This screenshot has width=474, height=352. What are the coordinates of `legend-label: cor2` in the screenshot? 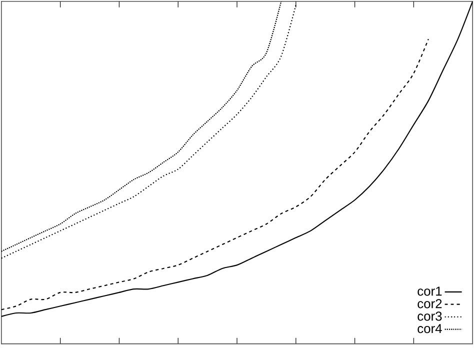 It's located at (430, 303).